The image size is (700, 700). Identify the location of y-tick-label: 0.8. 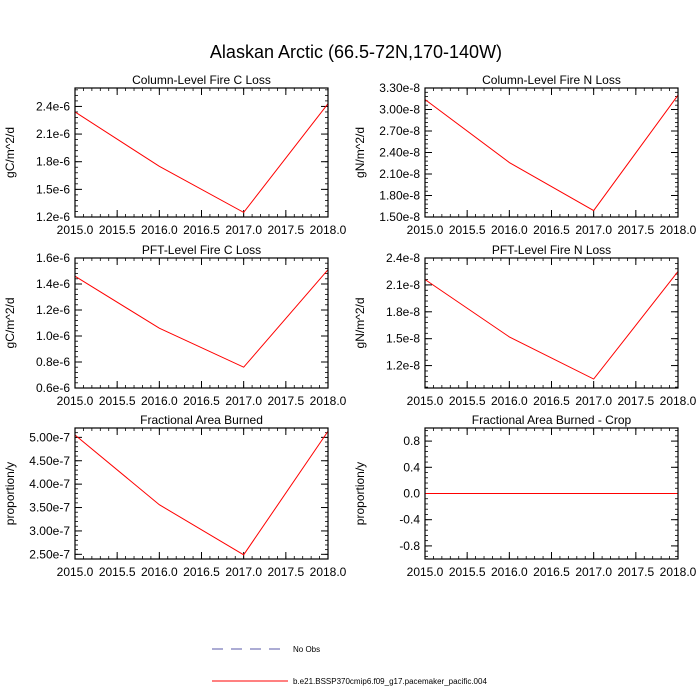
(411, 441).